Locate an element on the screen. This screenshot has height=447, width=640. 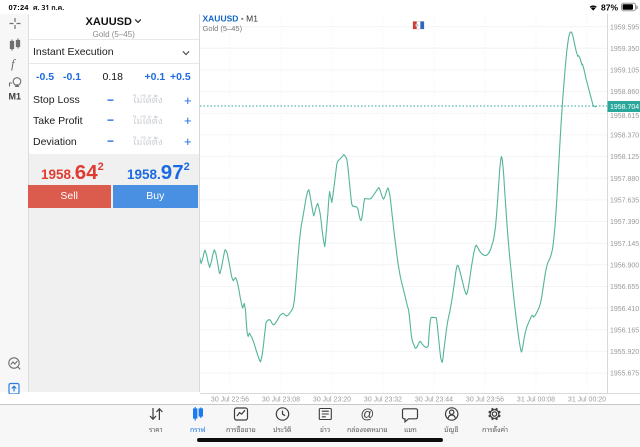
svg-text: M1 is located at coordinates (15, 97).